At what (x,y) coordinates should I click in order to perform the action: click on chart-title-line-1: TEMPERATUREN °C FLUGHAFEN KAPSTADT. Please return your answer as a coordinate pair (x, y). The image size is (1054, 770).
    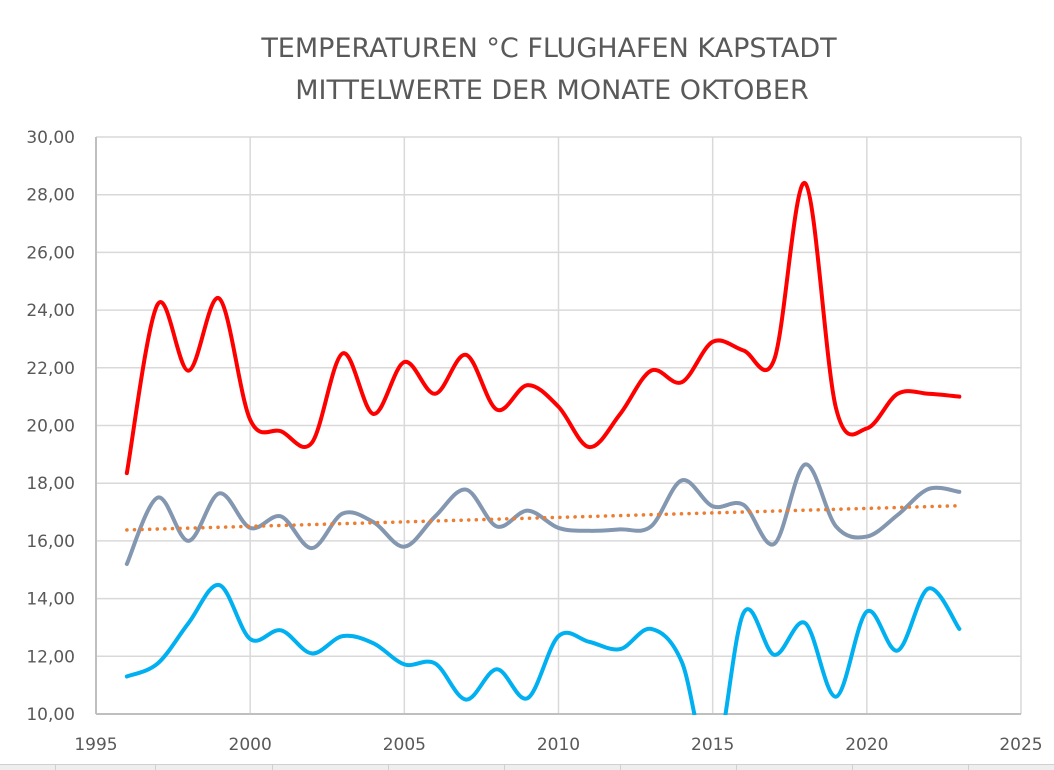
    Looking at the image, I should click on (548, 48).